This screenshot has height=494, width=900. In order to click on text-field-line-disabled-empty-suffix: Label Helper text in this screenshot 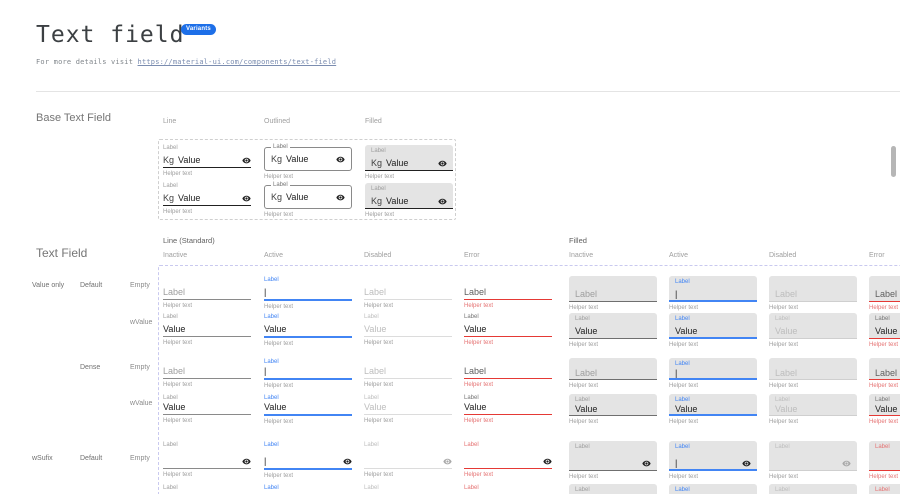, I will do `click(408, 459)`.